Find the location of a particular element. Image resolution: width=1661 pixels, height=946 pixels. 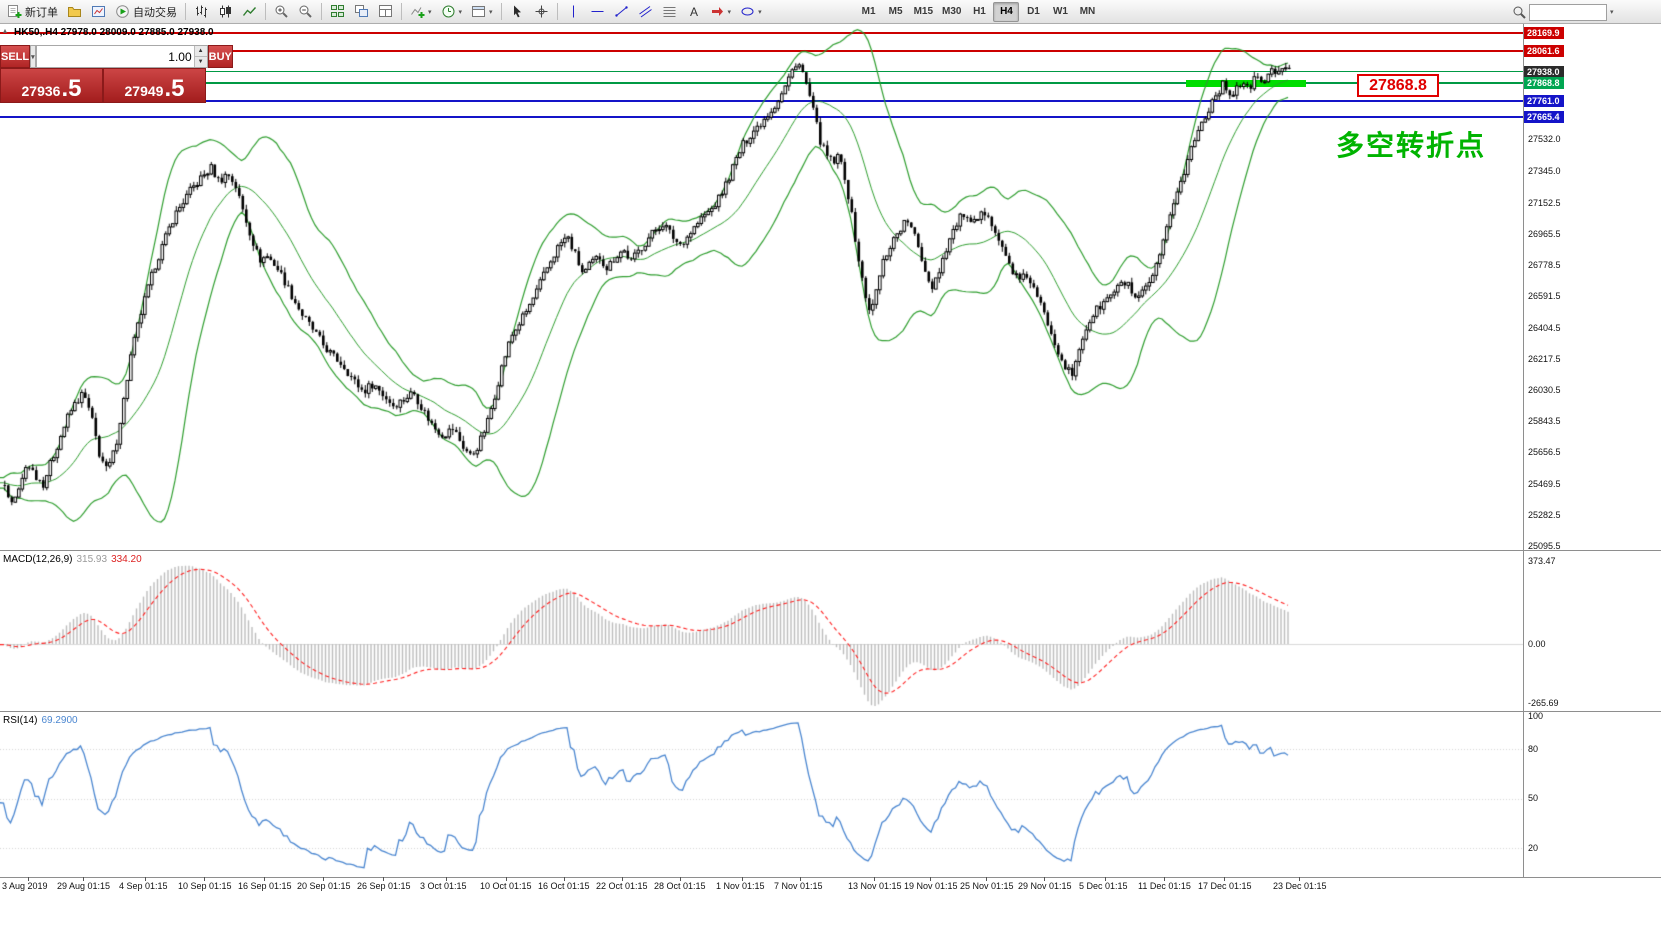

time-axis-label: 16 Oct 01:15 is located at coordinates (564, 886).